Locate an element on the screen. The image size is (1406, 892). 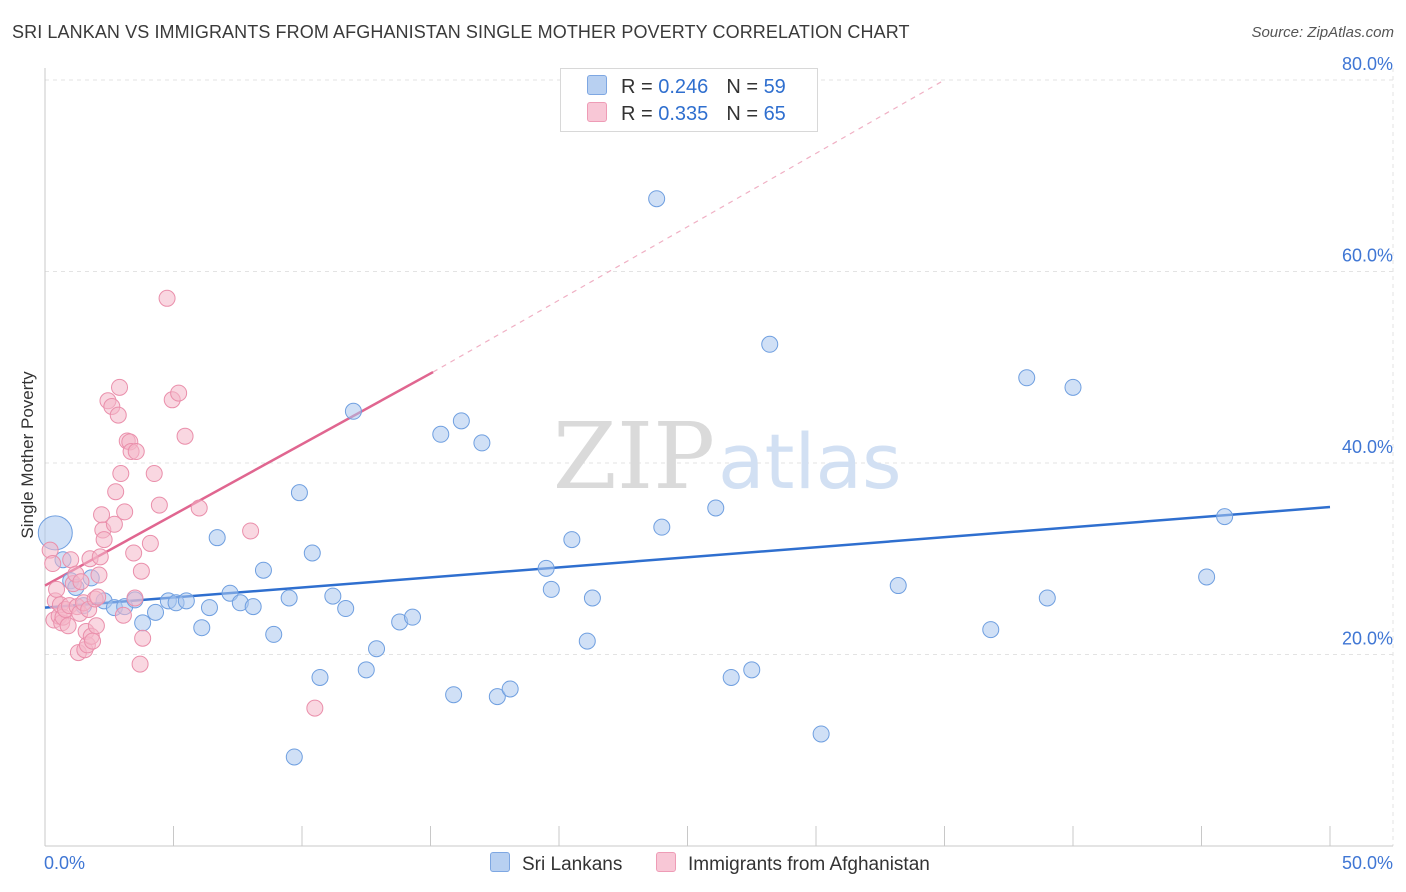
source-credit: Source: ZipAtlas.com is located at coordinates (1322, 32).